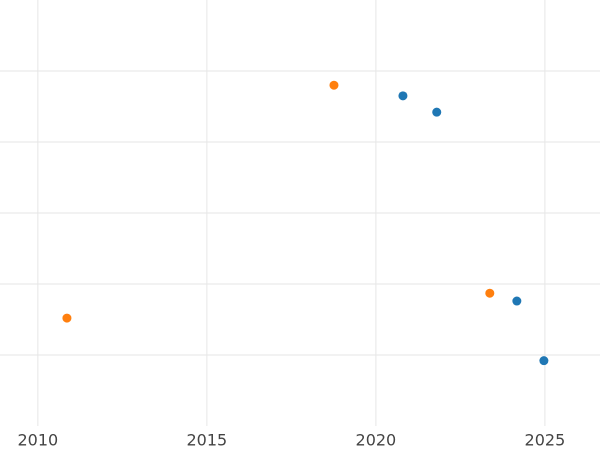 The image size is (600, 450). I want to click on x-tick-label: 2010, so click(37, 440).